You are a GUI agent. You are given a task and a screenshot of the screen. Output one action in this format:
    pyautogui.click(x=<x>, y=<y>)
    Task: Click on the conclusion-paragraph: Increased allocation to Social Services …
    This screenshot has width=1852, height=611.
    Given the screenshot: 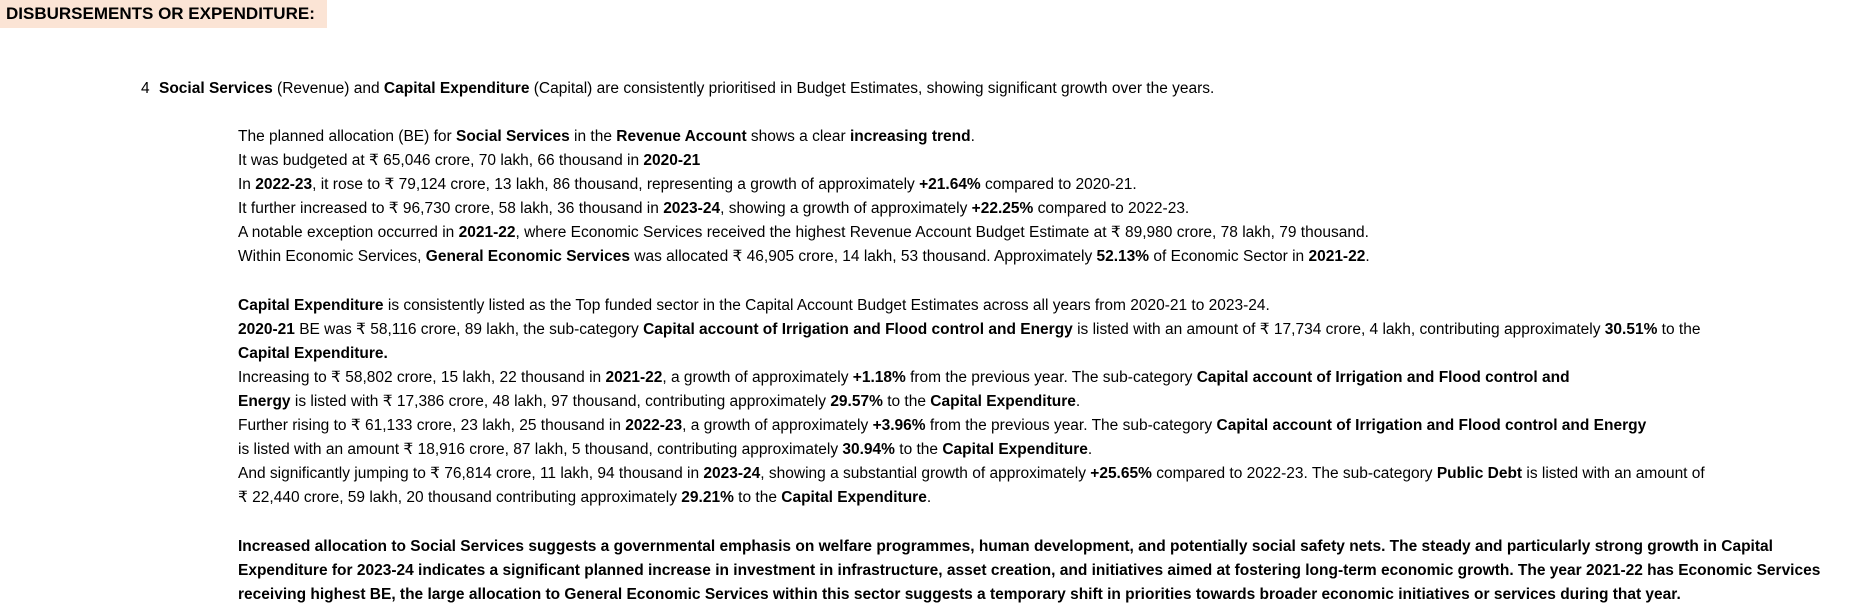 What is the action you would take?
    pyautogui.click(x=1038, y=571)
    